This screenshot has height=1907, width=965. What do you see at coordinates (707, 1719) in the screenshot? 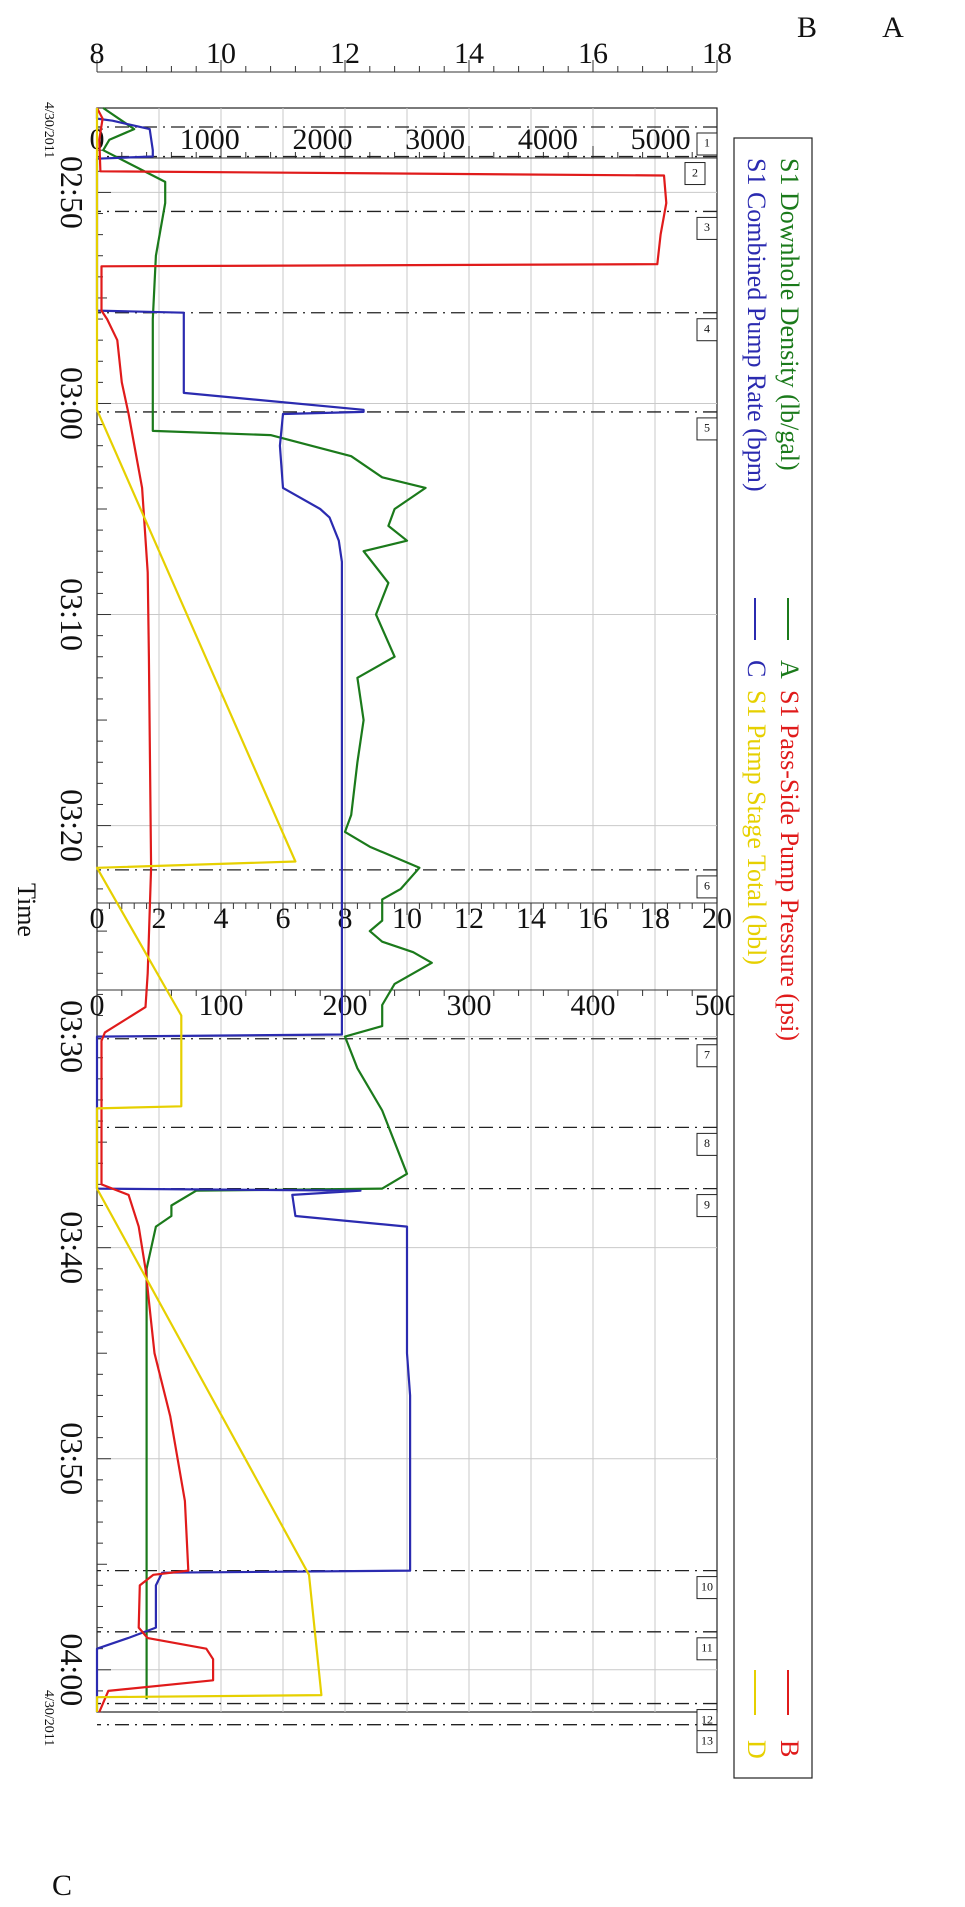
I see `event-label: 12` at bounding box center [707, 1719].